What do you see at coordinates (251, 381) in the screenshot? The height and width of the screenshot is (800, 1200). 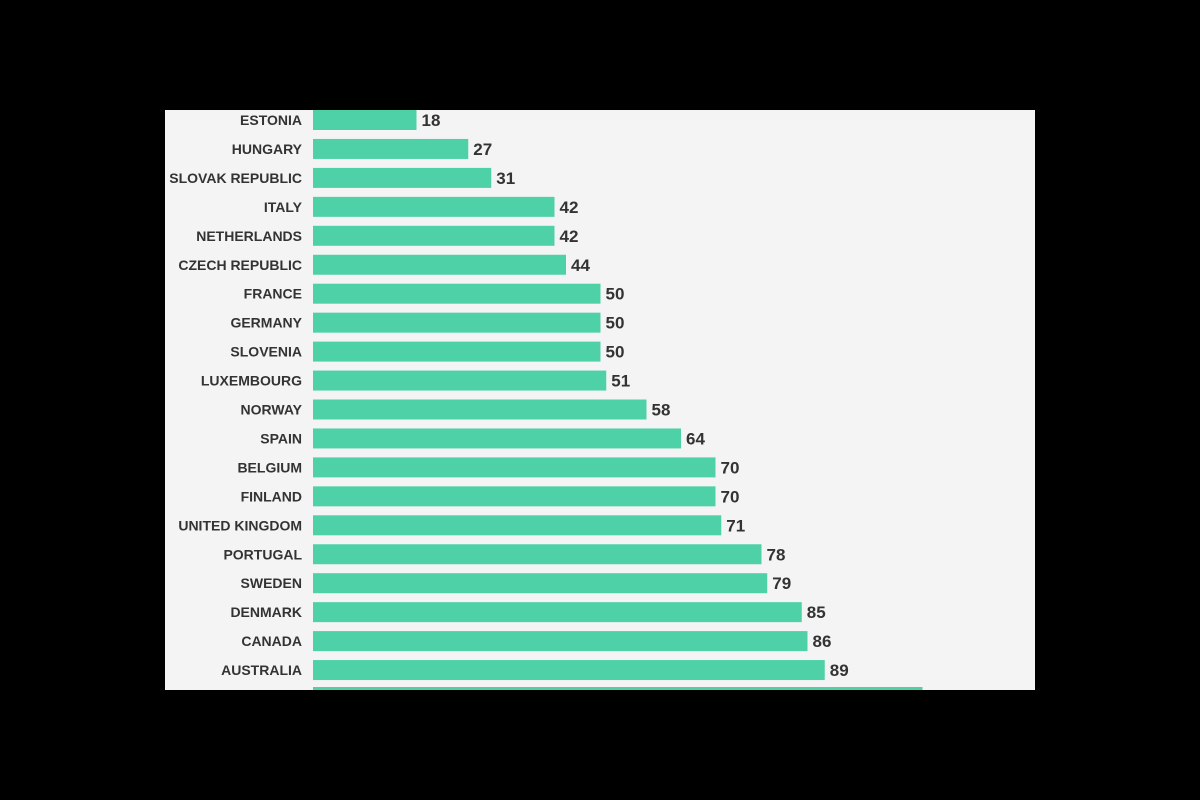 I see `category-label: LUXEMBOURG` at bounding box center [251, 381].